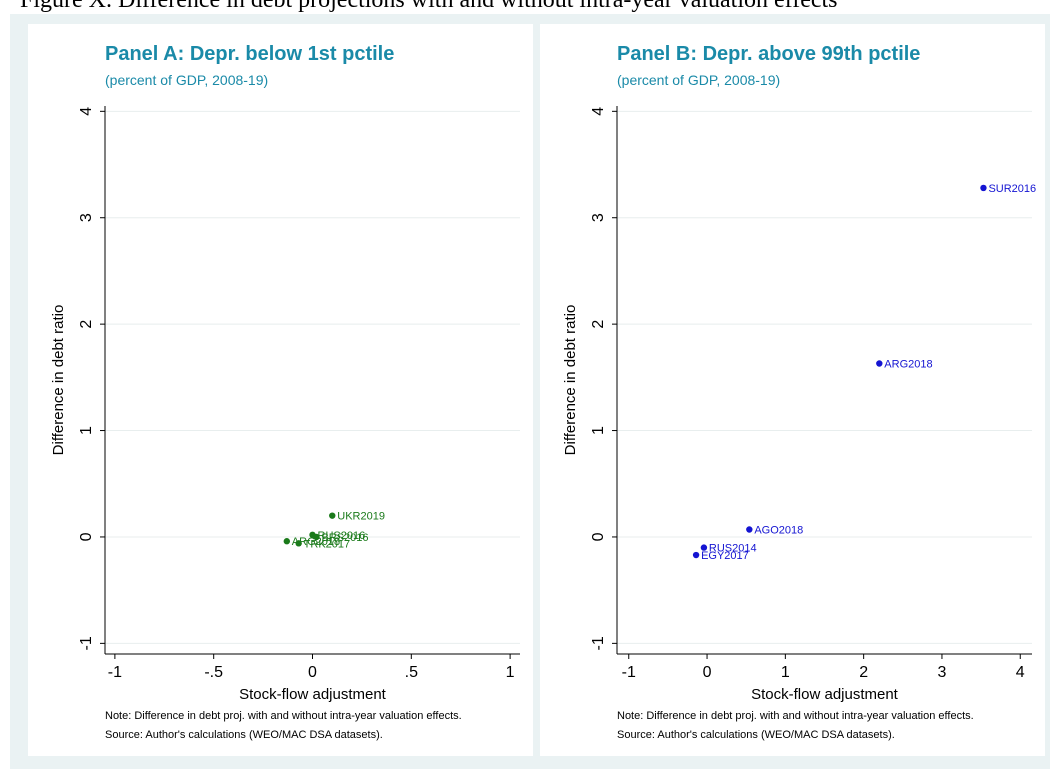 The image size is (1050, 769). What do you see at coordinates (213, 672) in the screenshot?
I see `x-tick-label: -.5` at bounding box center [213, 672].